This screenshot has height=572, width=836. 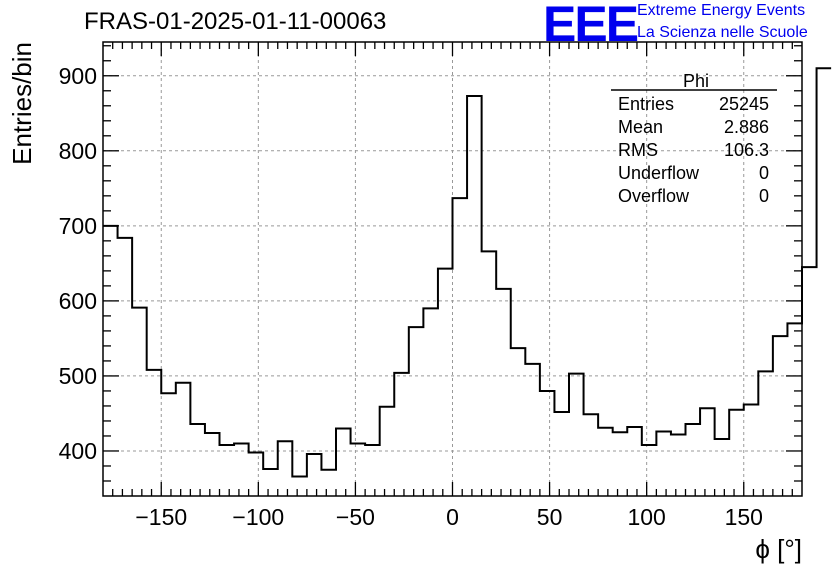 What do you see at coordinates (258, 517) in the screenshot?
I see `x-tick-label: −100` at bounding box center [258, 517].